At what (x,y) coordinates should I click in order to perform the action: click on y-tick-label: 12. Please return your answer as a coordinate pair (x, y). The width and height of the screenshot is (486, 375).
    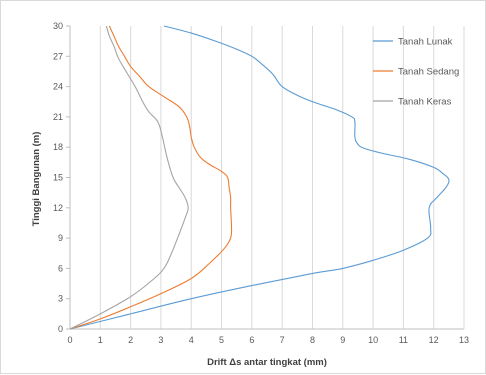
    Looking at the image, I should click on (58, 208).